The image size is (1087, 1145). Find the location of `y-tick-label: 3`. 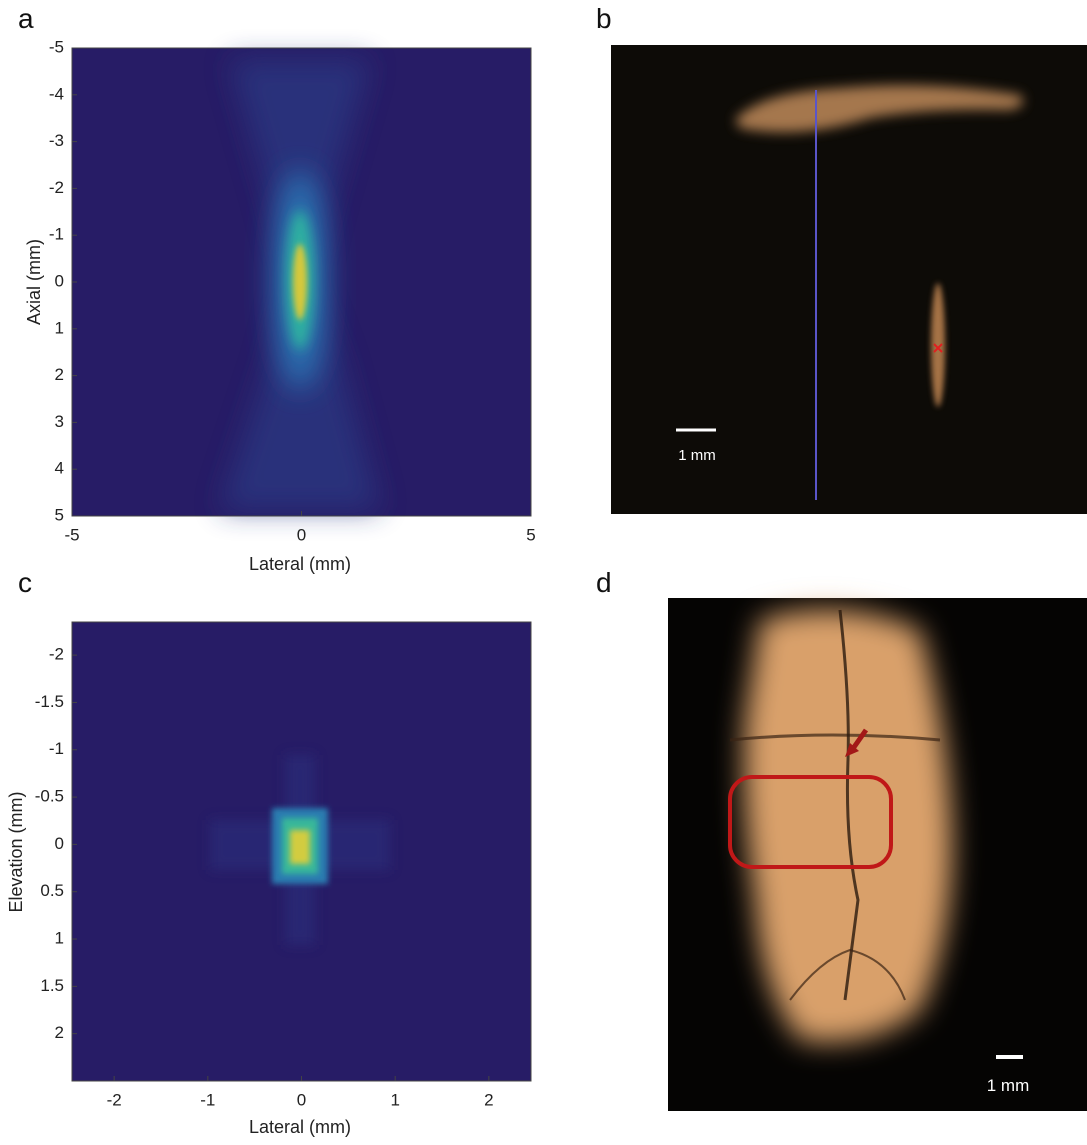

y-tick-label: 3 is located at coordinates (59, 421).